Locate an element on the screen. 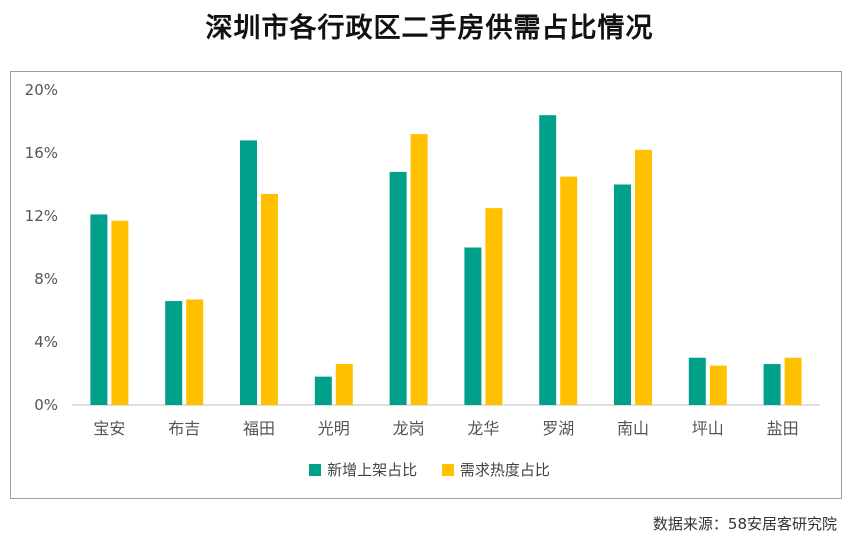 Image resolution: width=859 pixels, height=553 pixels. y-tick-label: 0% is located at coordinates (46, 405).